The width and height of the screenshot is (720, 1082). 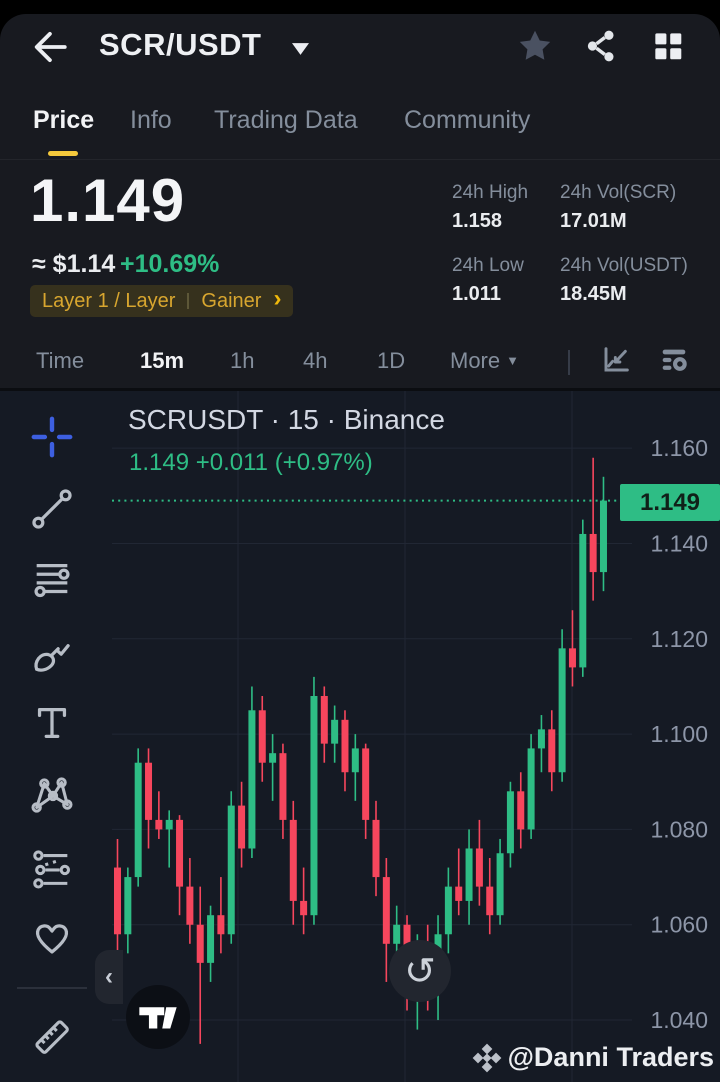 What do you see at coordinates (108, 200) in the screenshot?
I see `last-price: 1.149` at bounding box center [108, 200].